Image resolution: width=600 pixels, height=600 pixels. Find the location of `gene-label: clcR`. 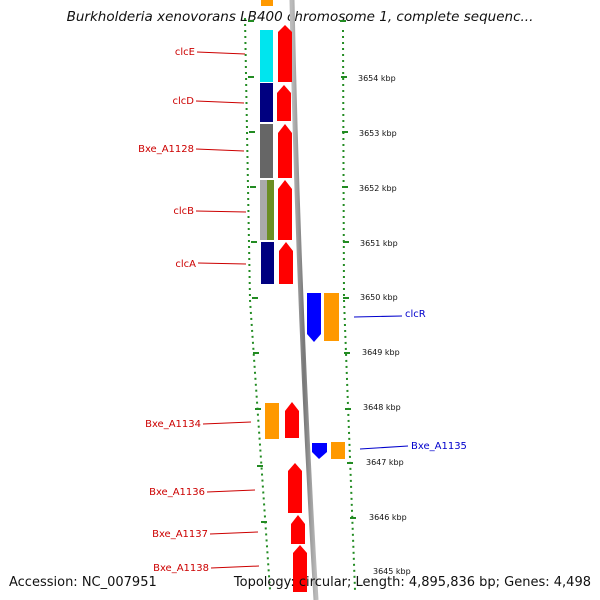

gene-label: clcR is located at coordinates (415, 314).